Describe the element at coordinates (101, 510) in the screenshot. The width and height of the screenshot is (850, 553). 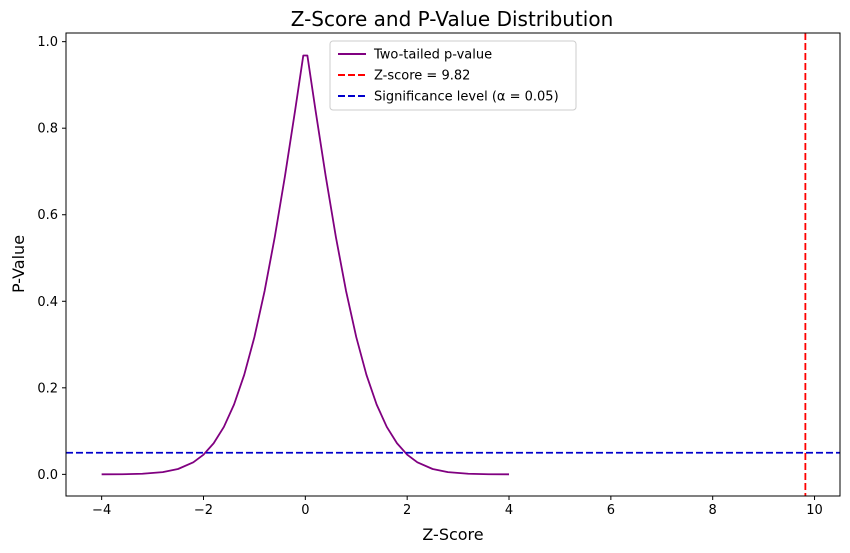
I see `x-tick-label: −4` at that location.